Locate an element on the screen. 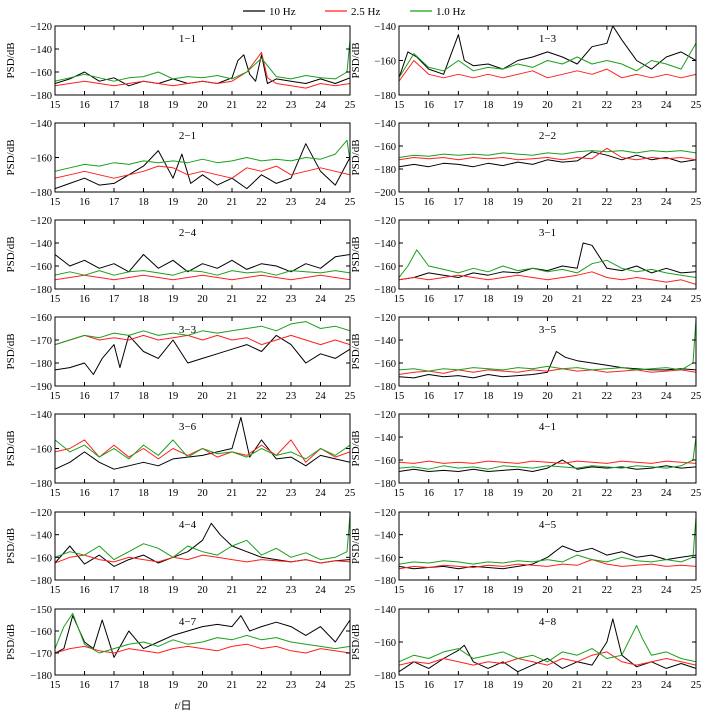 The width and height of the screenshot is (718, 716). panel-title: 4−7 is located at coordinates (188, 622).